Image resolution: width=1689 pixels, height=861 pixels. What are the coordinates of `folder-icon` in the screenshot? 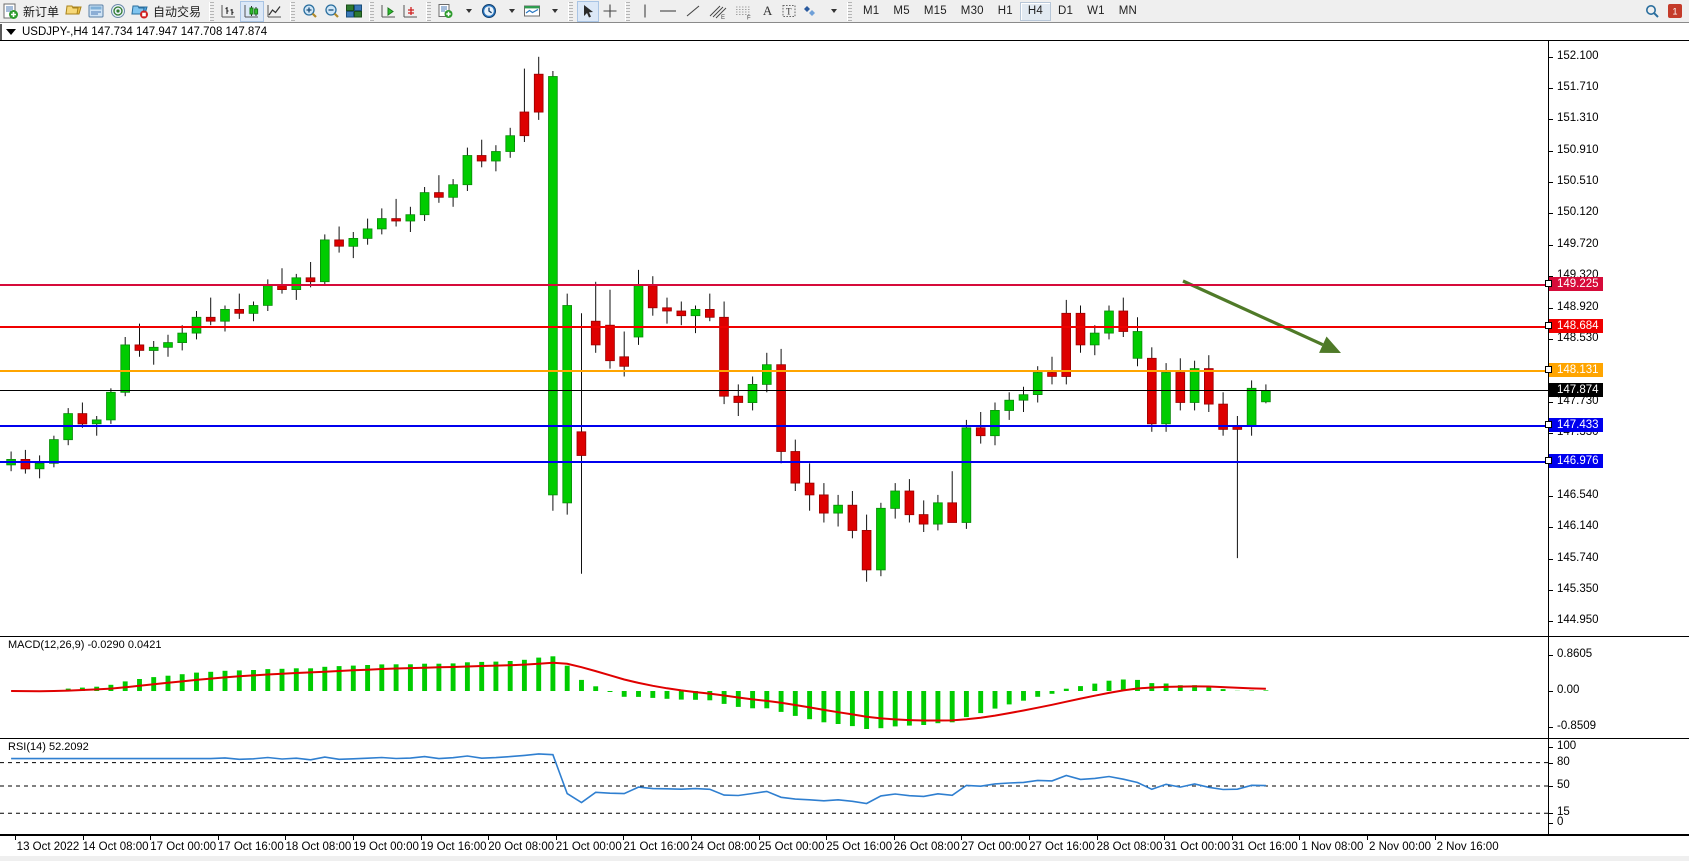 It's located at (74, 11).